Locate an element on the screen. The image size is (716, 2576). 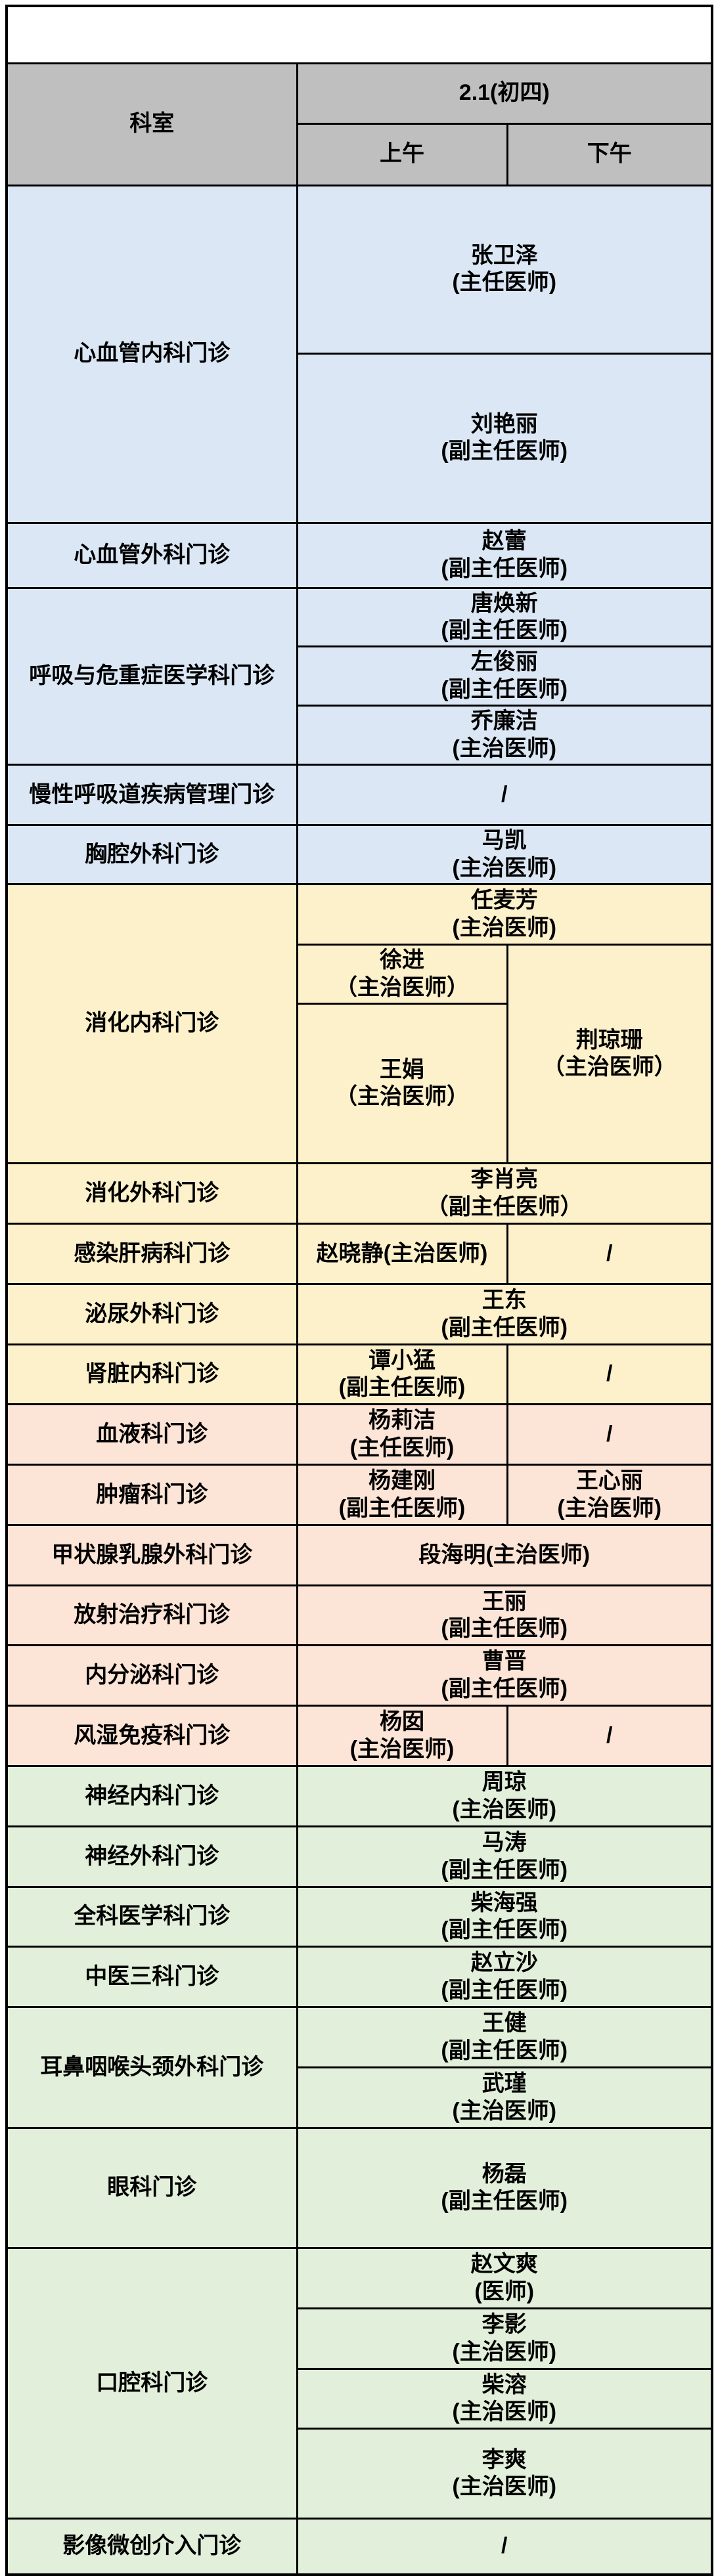
doctor-cell: 任麦芳 (主治医师) is located at coordinates (505, 914).